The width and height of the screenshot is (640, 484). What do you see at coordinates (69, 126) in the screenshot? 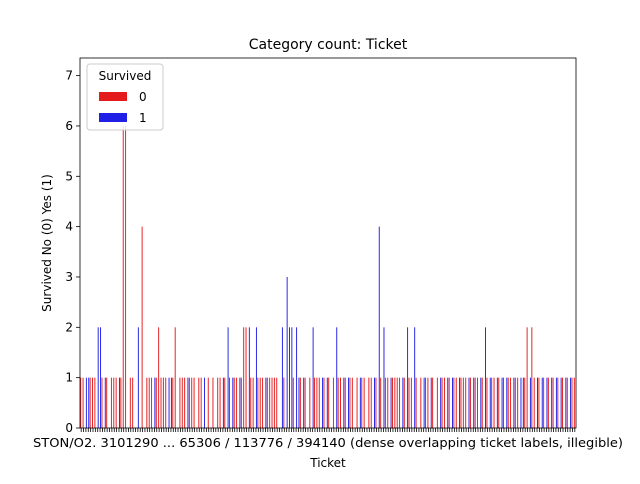
I see `y-tick-label-6: 6` at bounding box center [69, 126].